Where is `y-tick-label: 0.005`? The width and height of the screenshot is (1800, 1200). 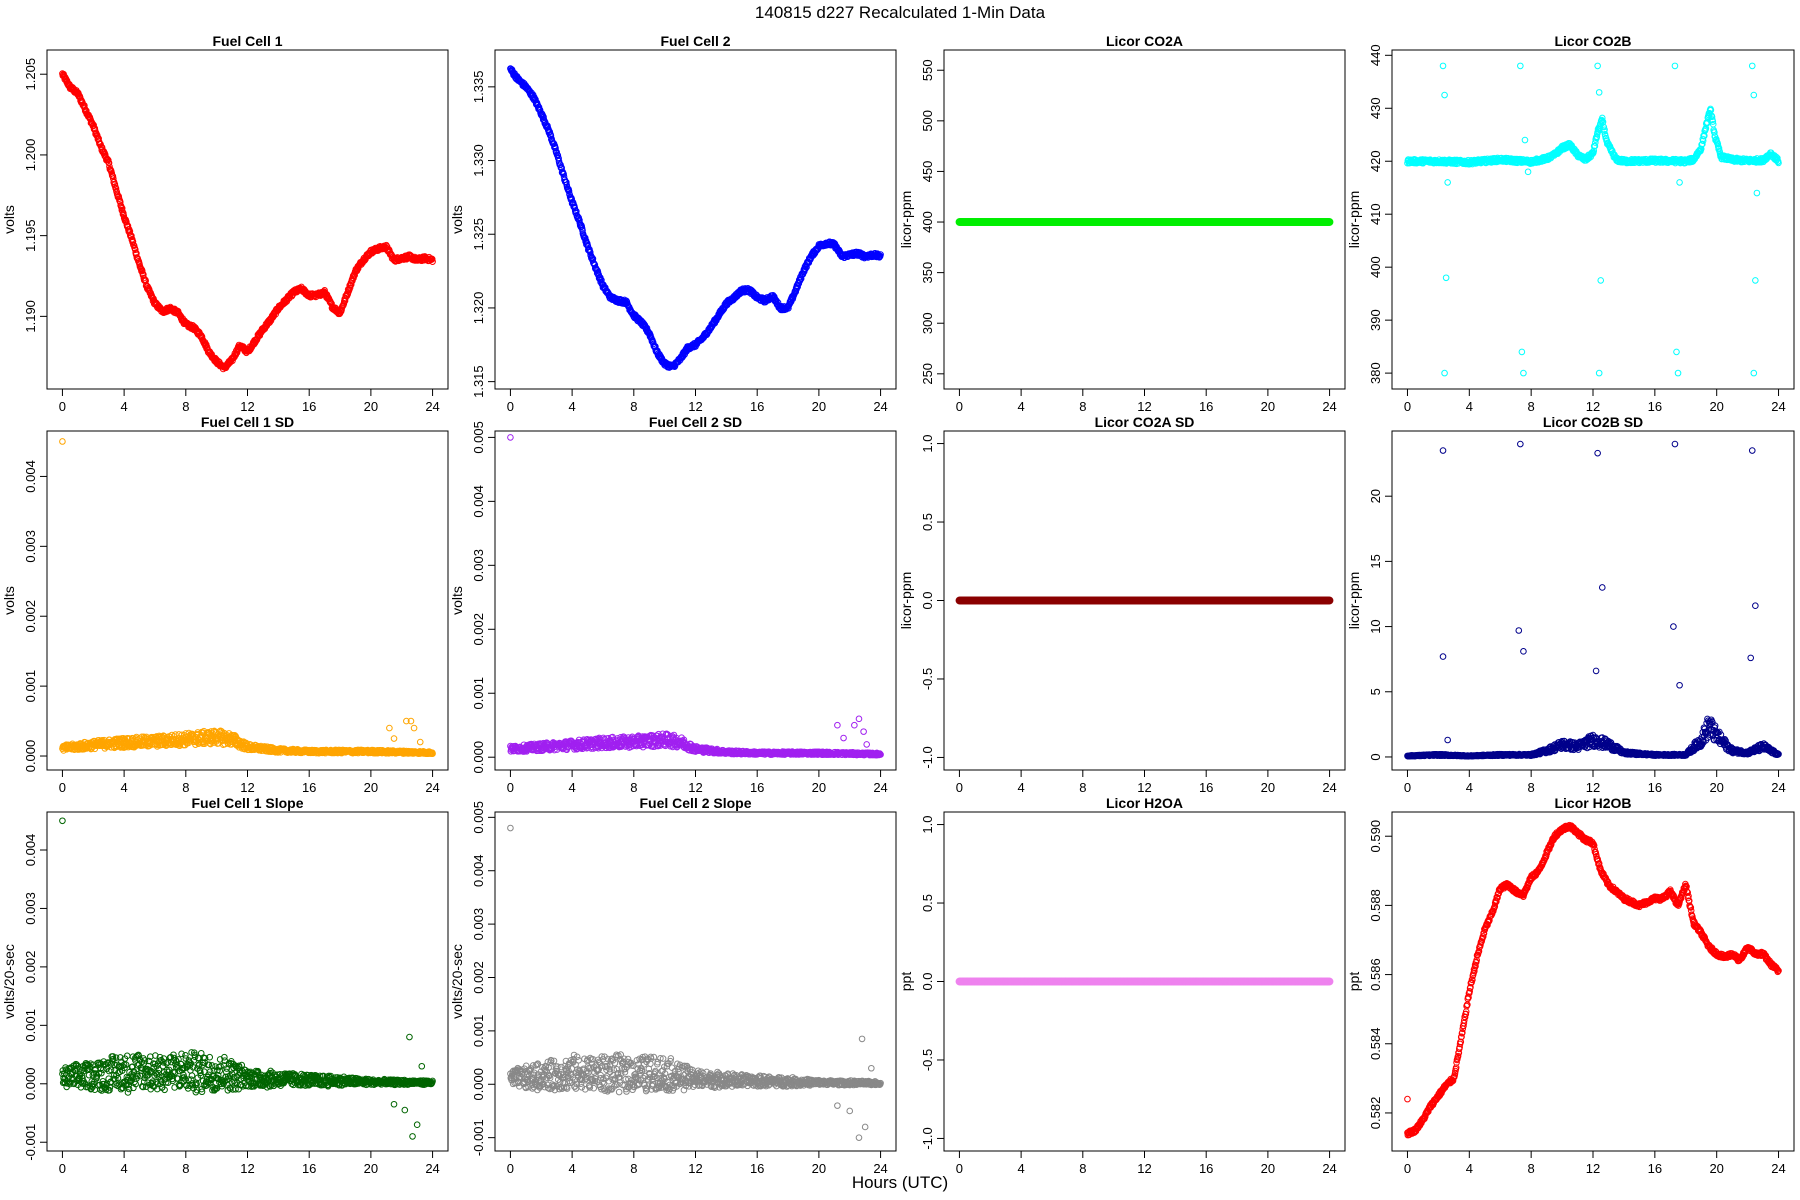
y-tick-label: 0.005 is located at coordinates (478, 437).